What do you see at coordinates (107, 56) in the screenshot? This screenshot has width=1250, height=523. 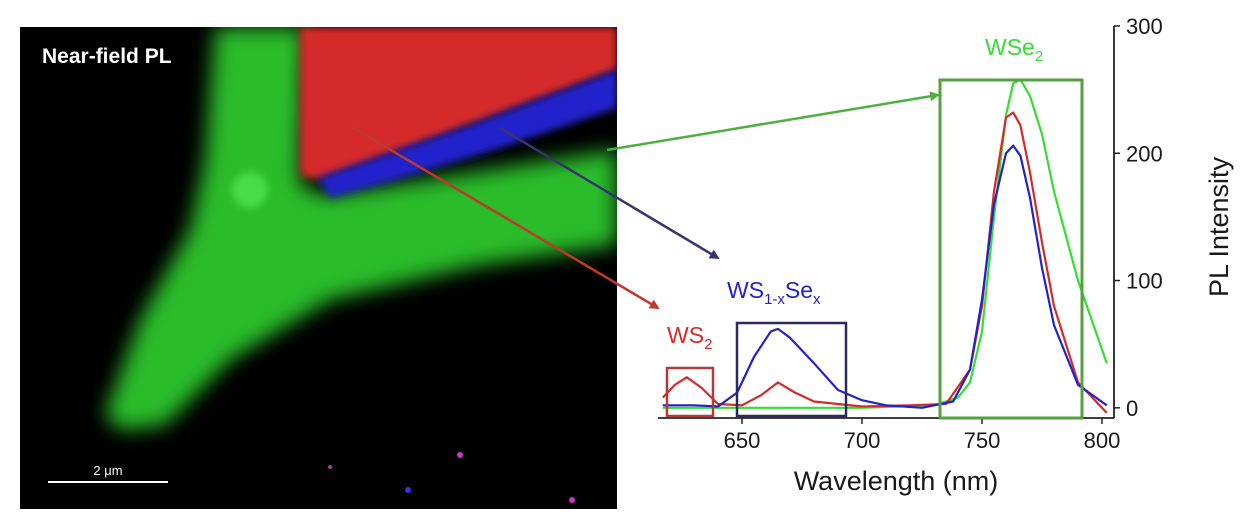 I see `image-title: Near-field PL` at bounding box center [107, 56].